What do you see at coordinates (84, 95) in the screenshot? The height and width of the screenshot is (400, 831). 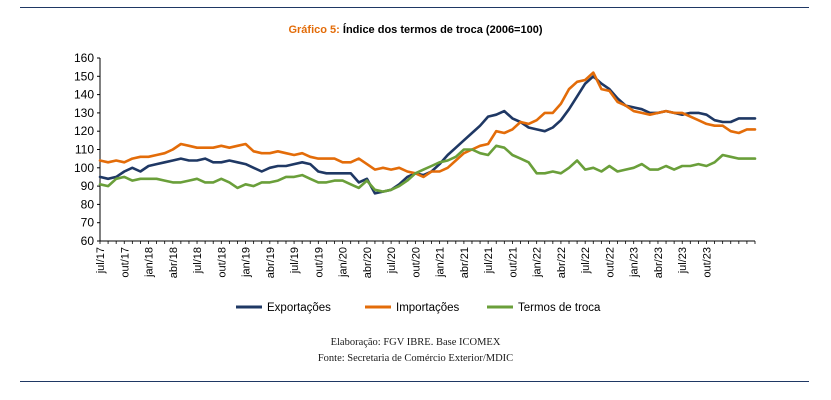 I see `y-tick-label: 140` at bounding box center [84, 95].